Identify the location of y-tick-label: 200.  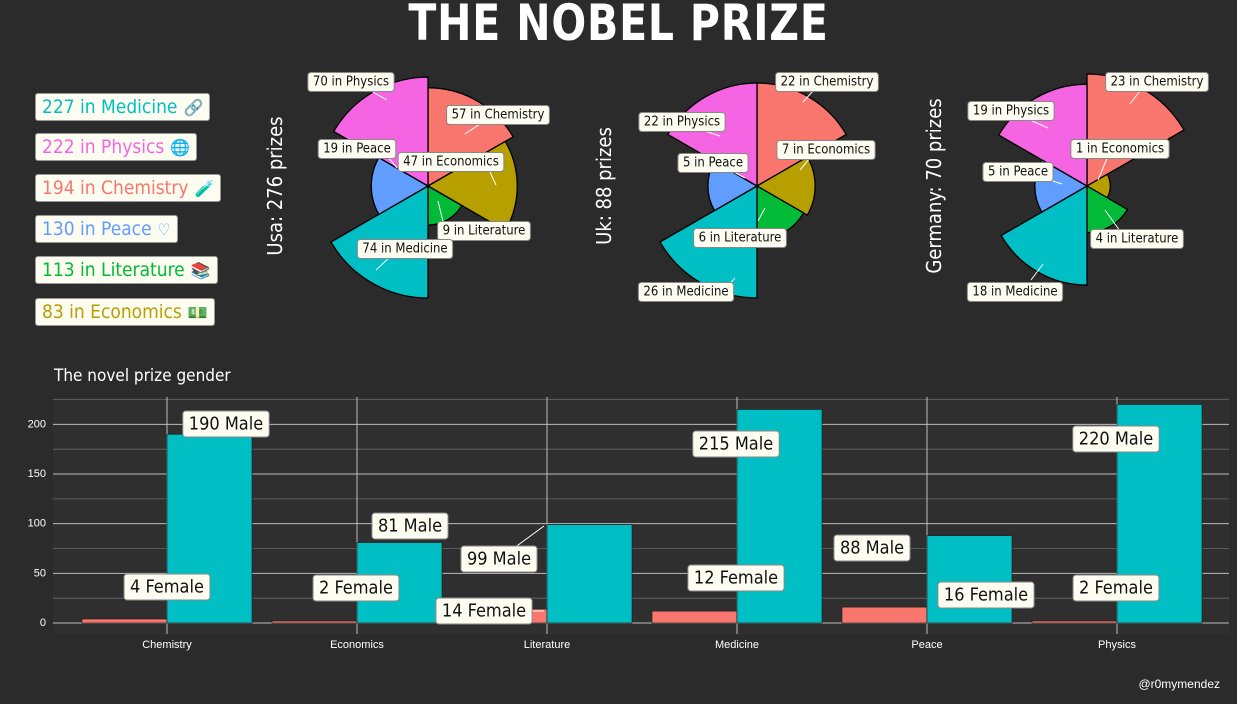
(37, 424).